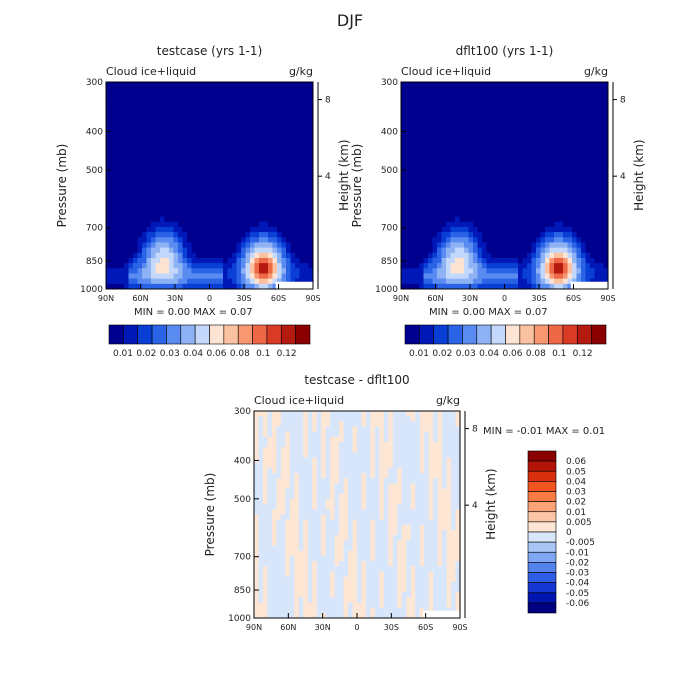 Image resolution: width=700 pixels, height=700 pixels. What do you see at coordinates (470, 298) in the screenshot?
I see `x-tick-label: 30N` at bounding box center [470, 298].